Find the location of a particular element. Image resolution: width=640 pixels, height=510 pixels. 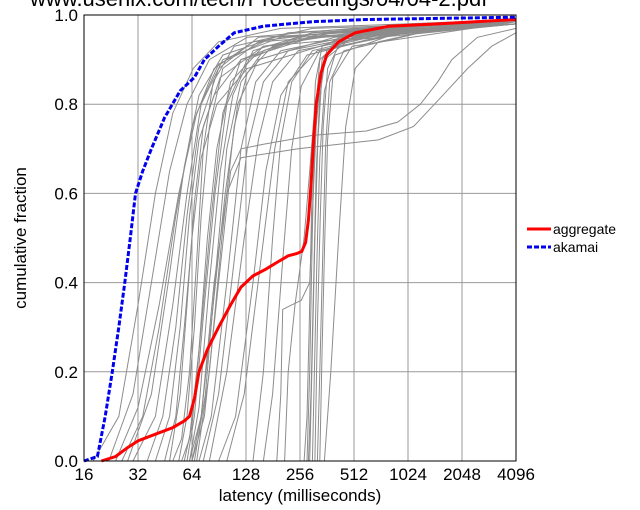

legend-label-aggregate: aggregate is located at coordinates (584, 229).